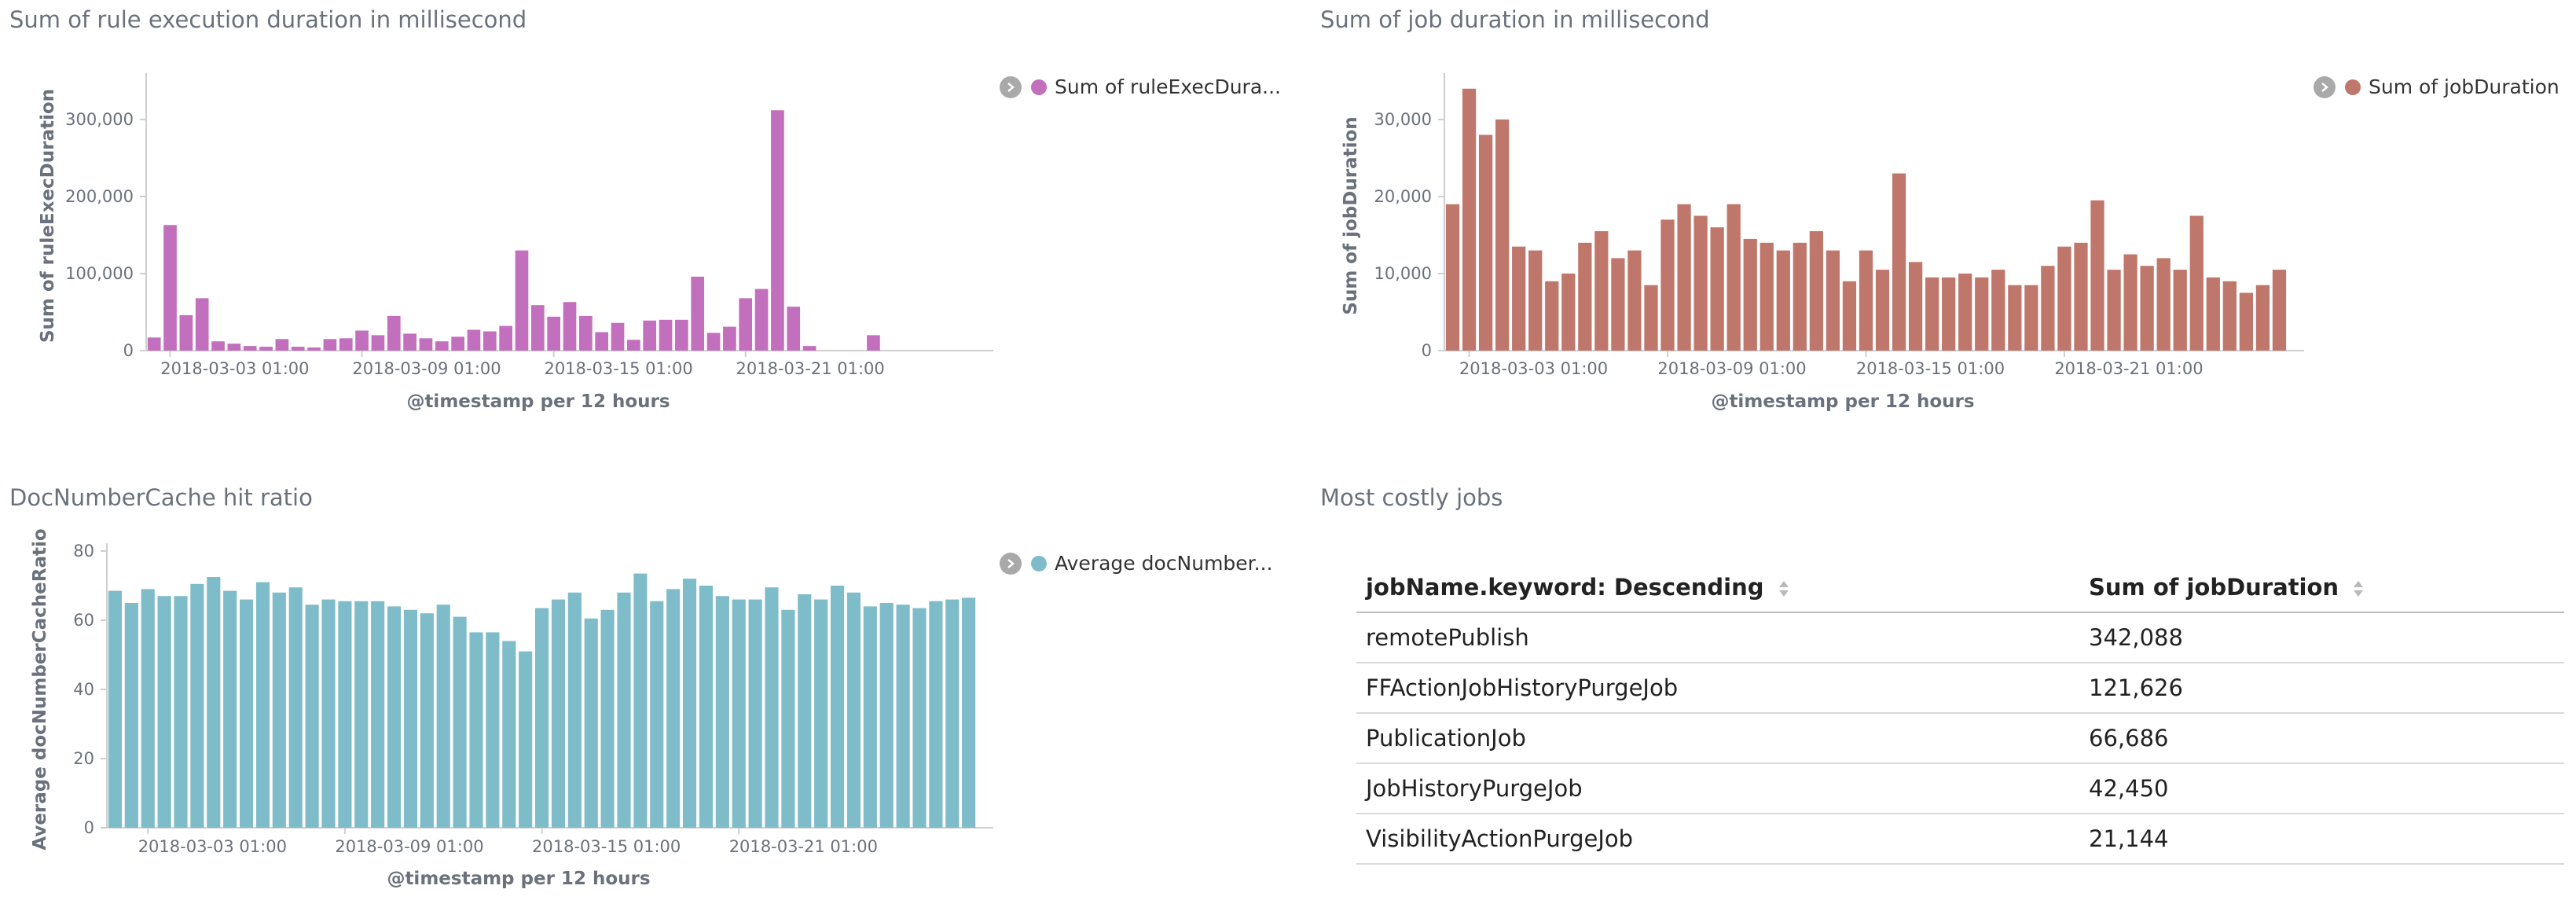 The height and width of the screenshot is (904, 2576). I want to click on y-tick-label: 30,000, so click(1403, 119).